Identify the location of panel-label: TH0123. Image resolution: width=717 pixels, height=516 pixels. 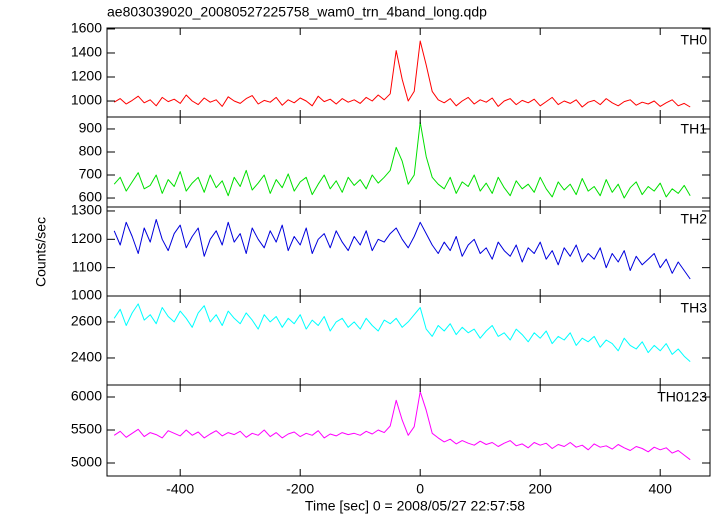
(682, 397).